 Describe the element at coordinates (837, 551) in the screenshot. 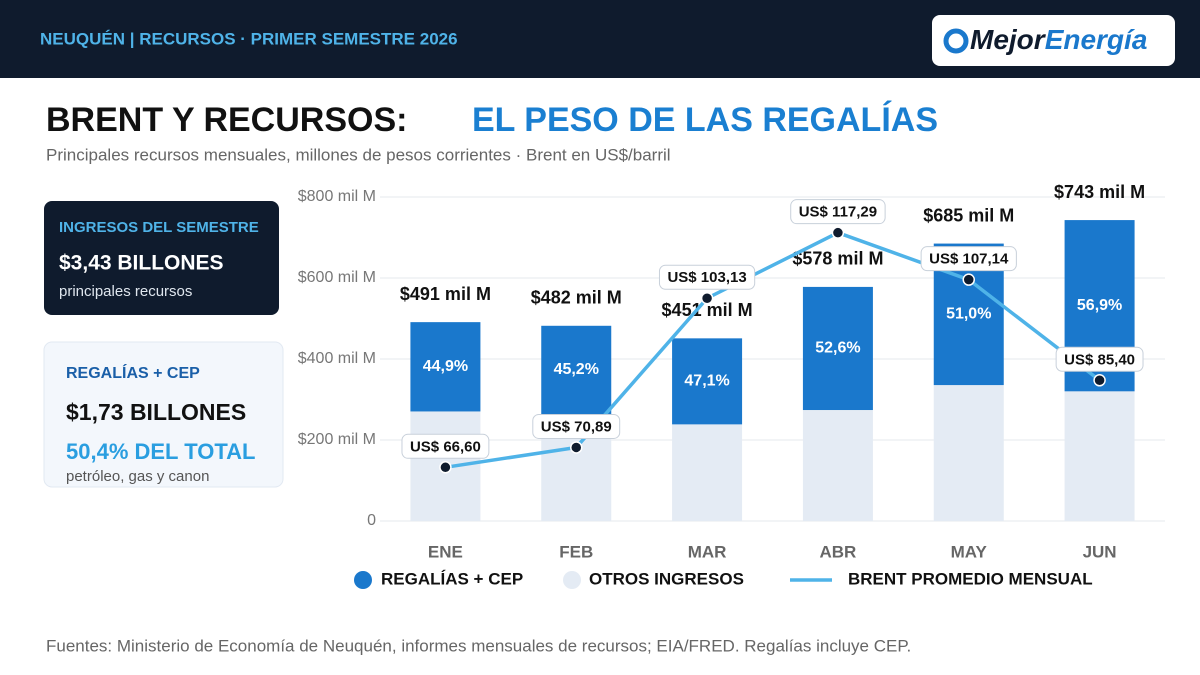

I see `x-tick-label: ABR` at that location.